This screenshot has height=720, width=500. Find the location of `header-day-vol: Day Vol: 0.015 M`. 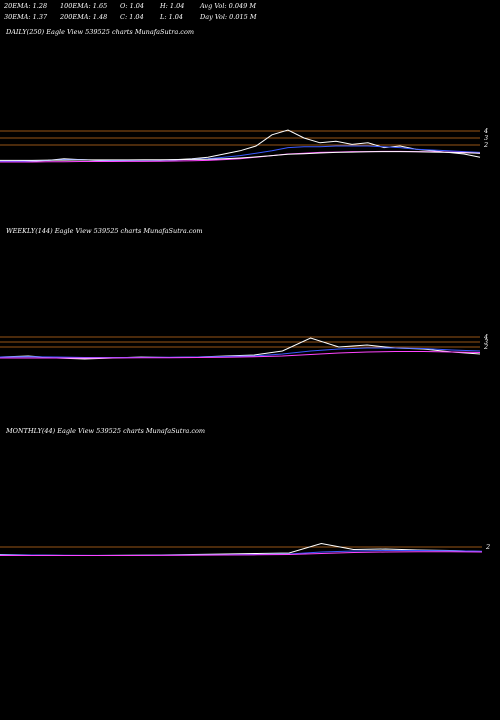

header-day-vol: Day Vol: 0.015 M is located at coordinates (228, 17).